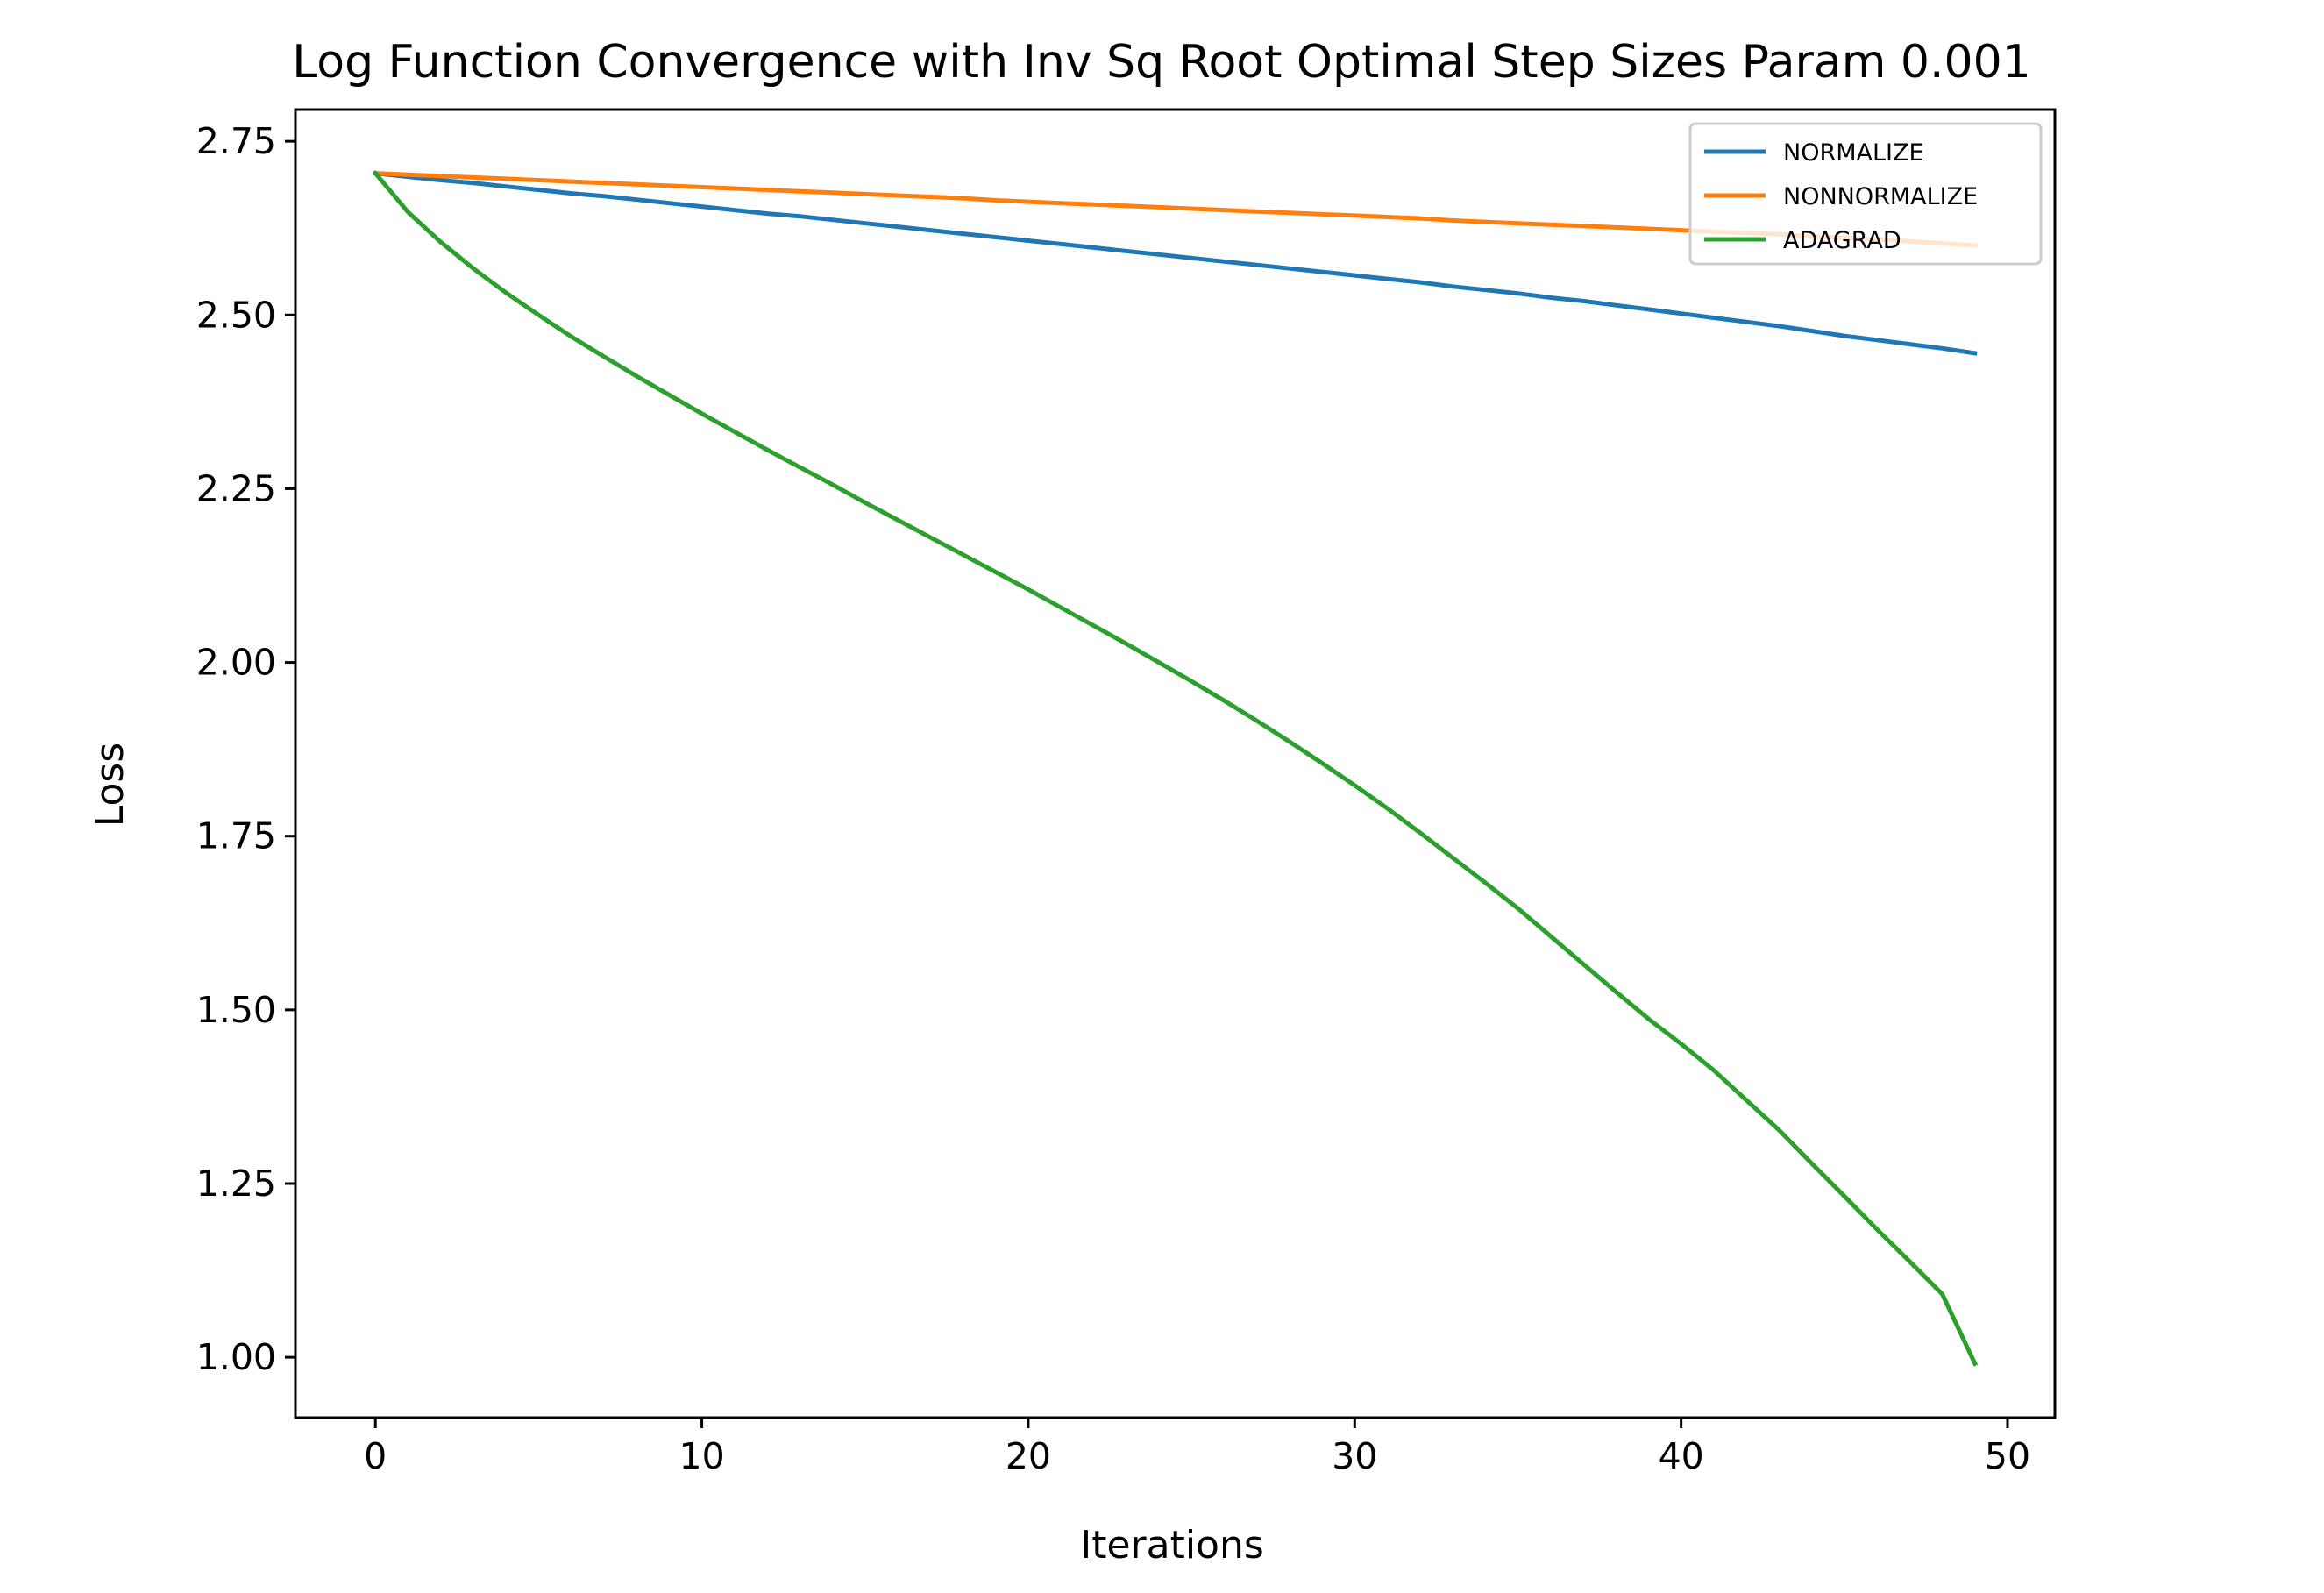 The image size is (2324, 1593). Describe the element at coordinates (236, 1184) in the screenshot. I see `y-tick-label: 1.25` at that location.